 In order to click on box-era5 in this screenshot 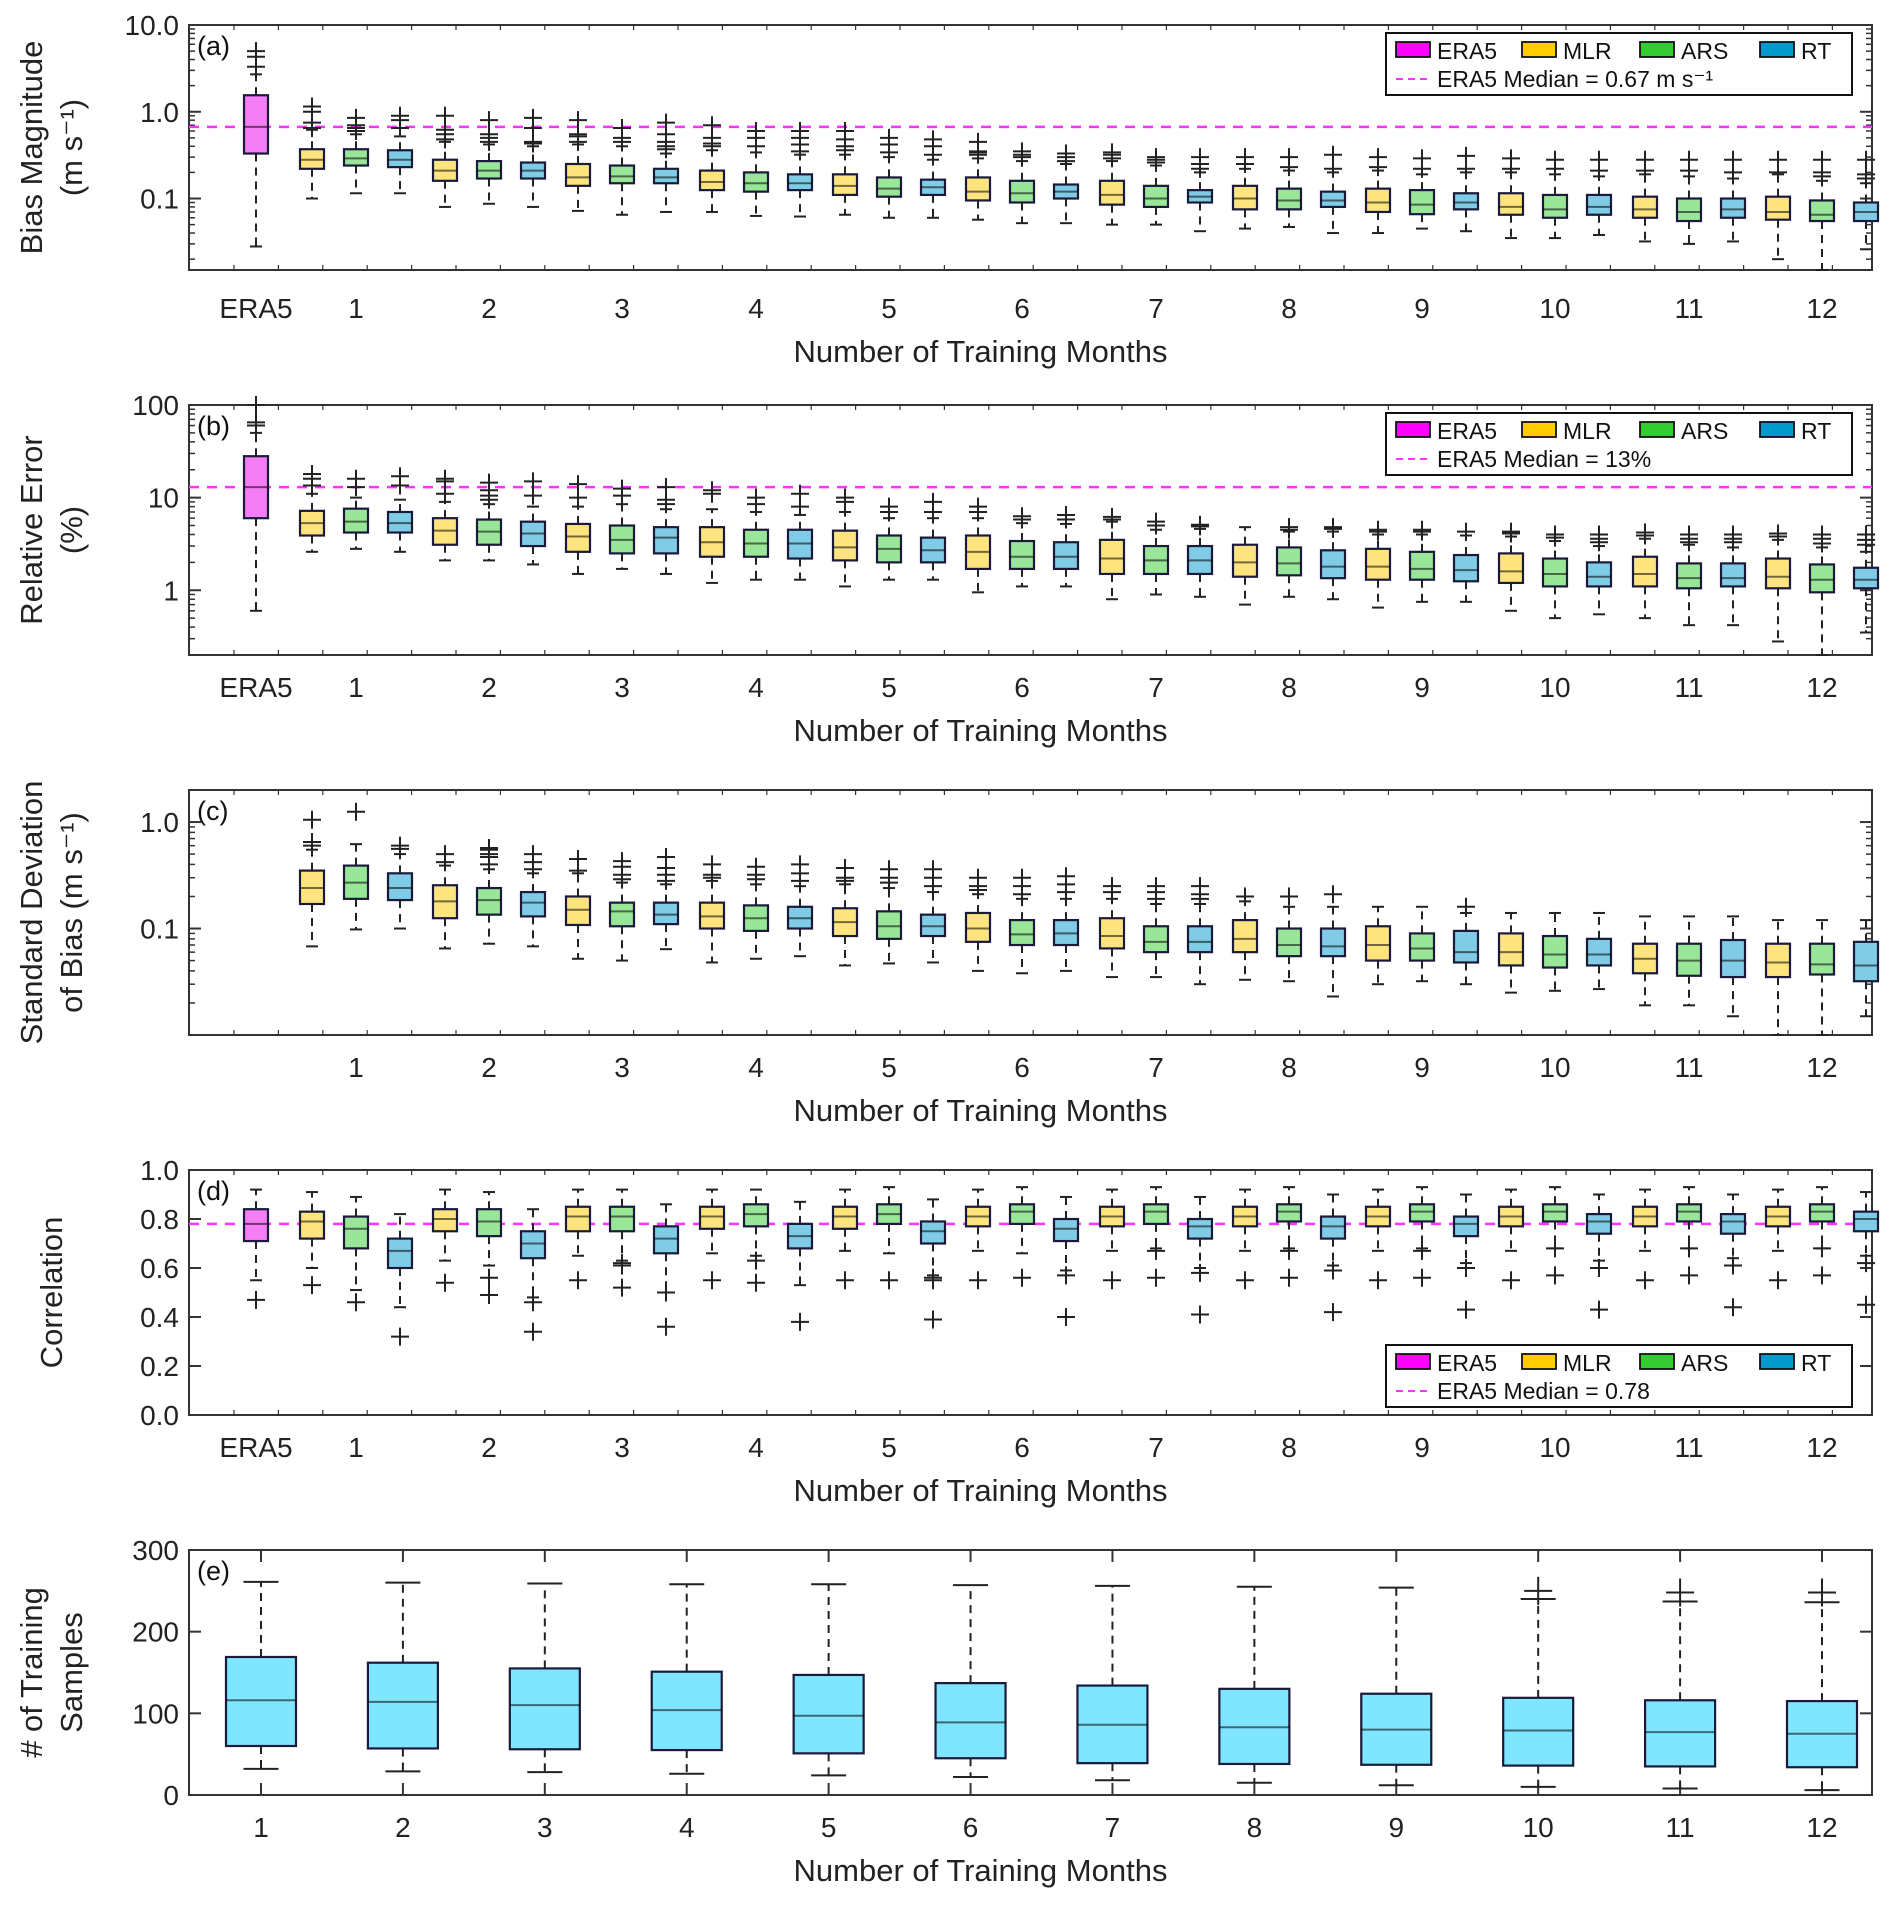, I will do `click(256, 1248)`.